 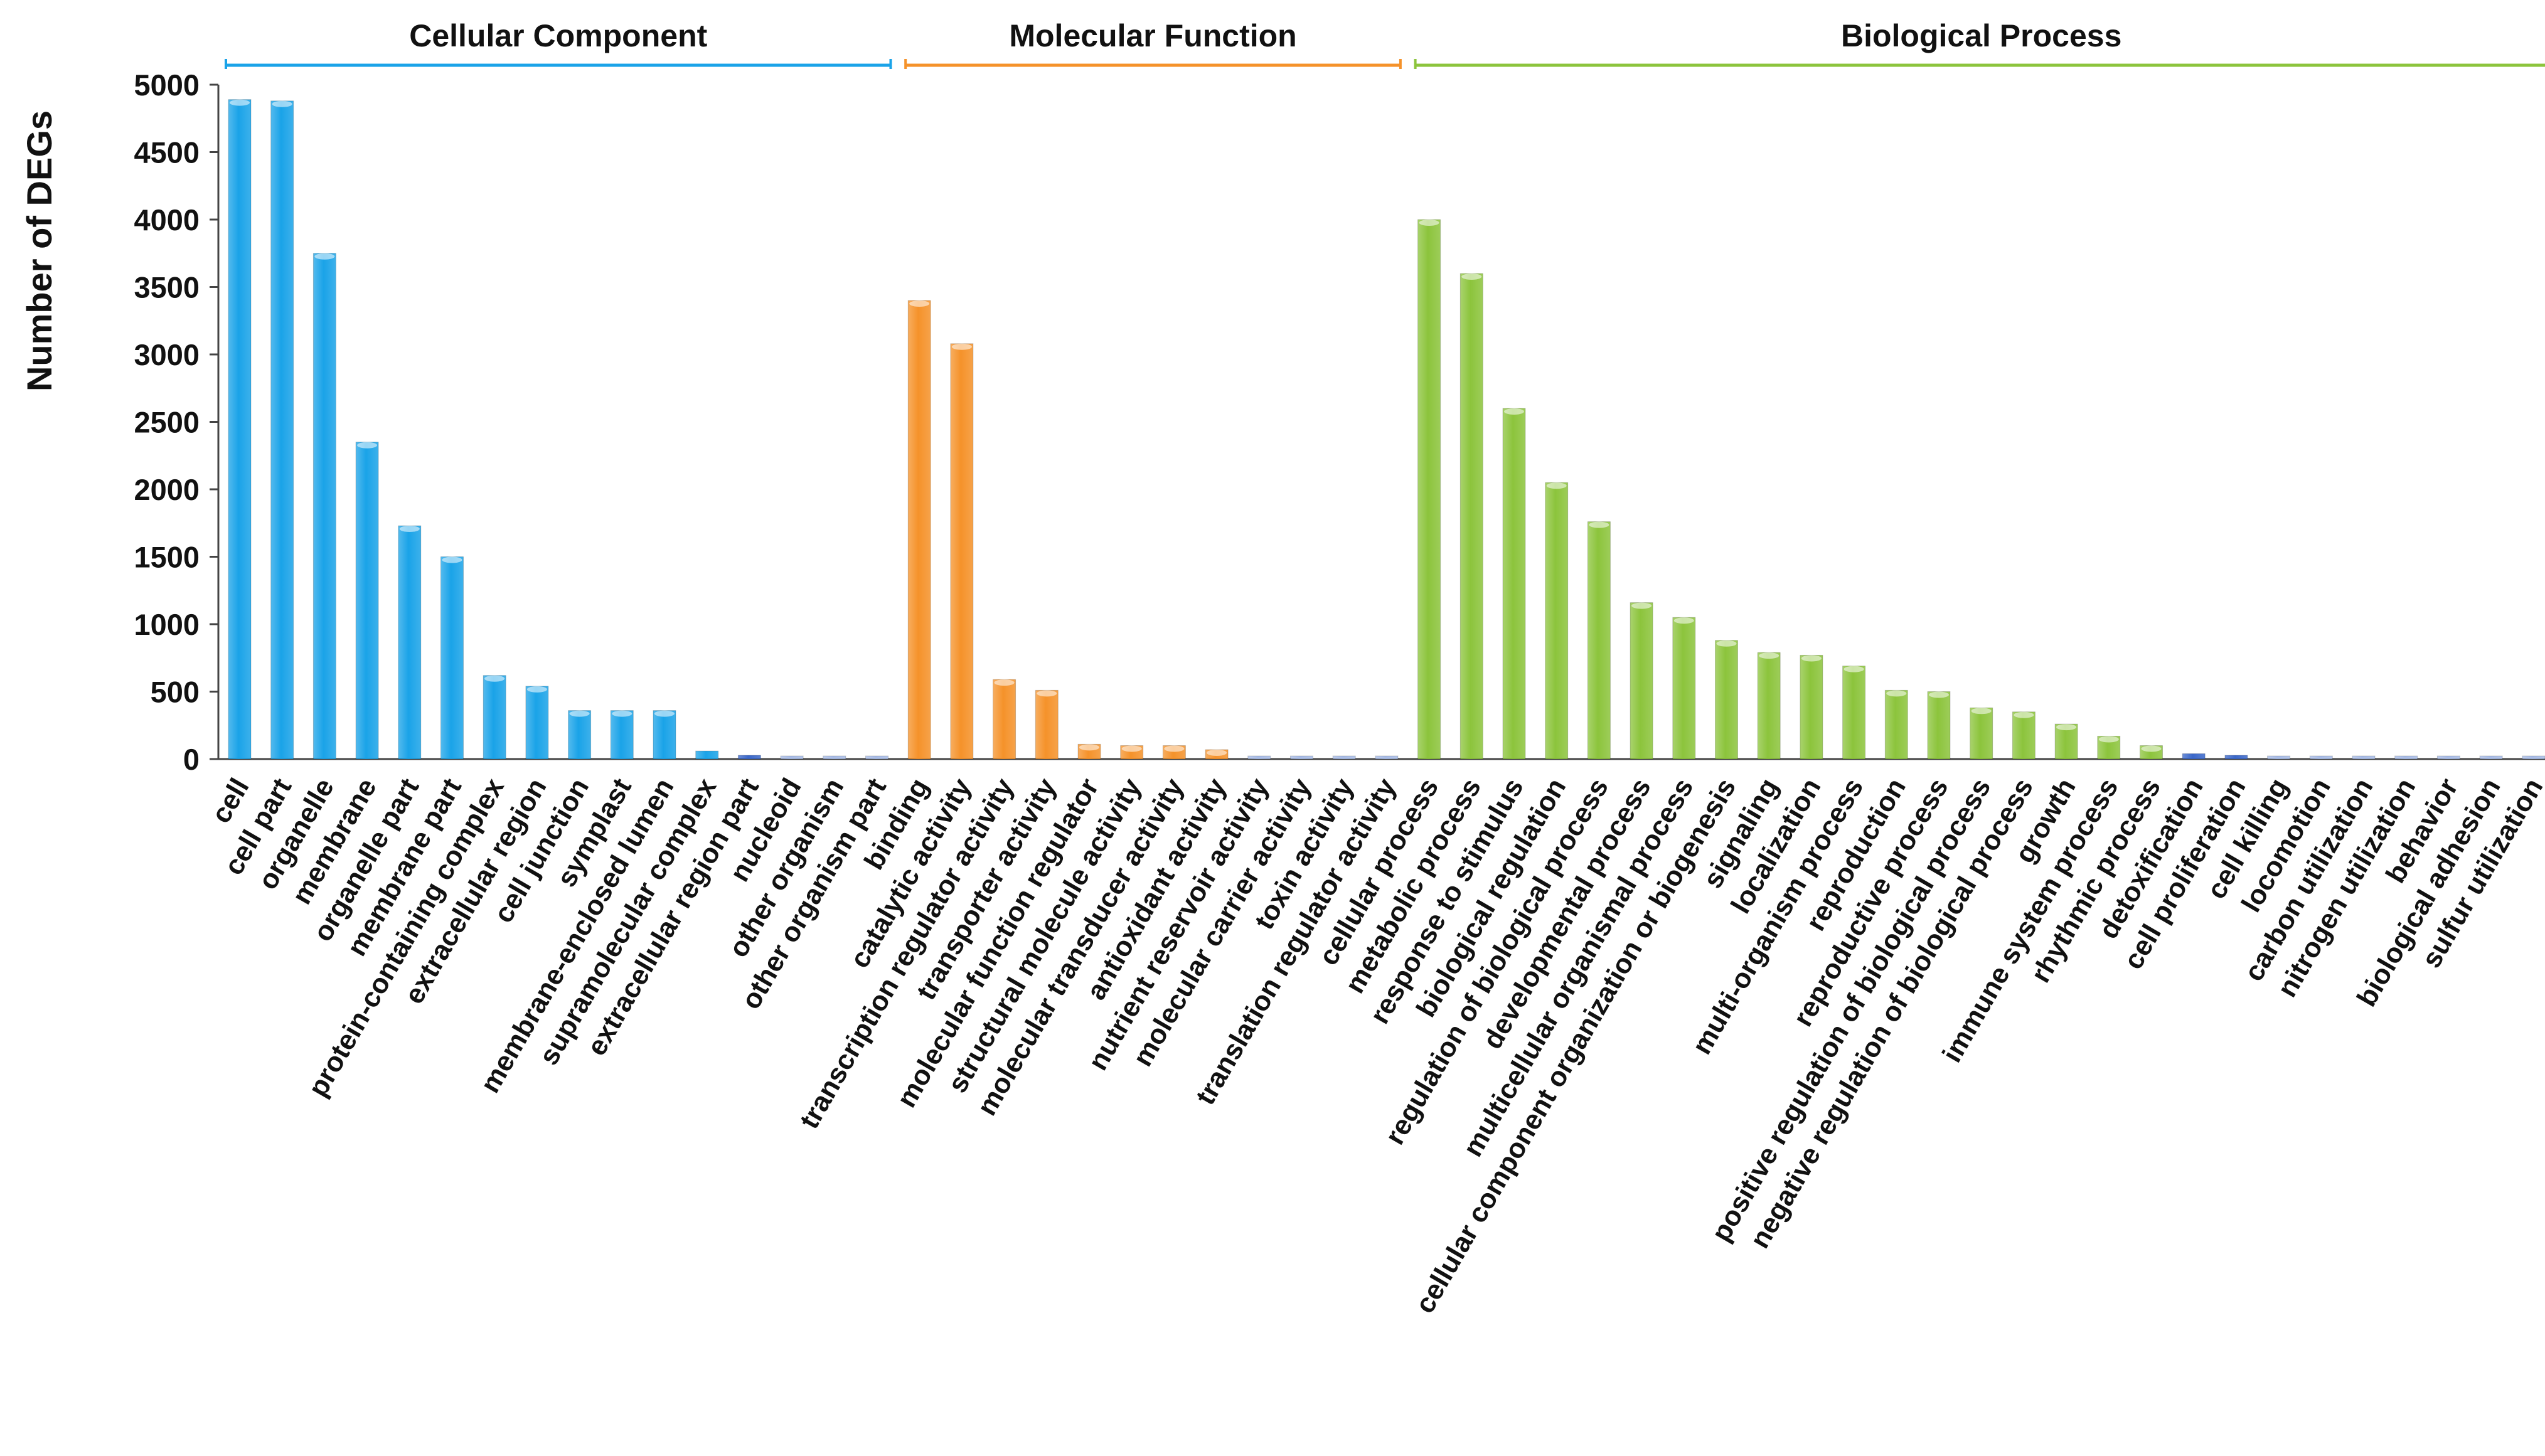 What do you see at coordinates (1599, 641) in the screenshot?
I see `bar-regulation-of-biological-process` at bounding box center [1599, 641].